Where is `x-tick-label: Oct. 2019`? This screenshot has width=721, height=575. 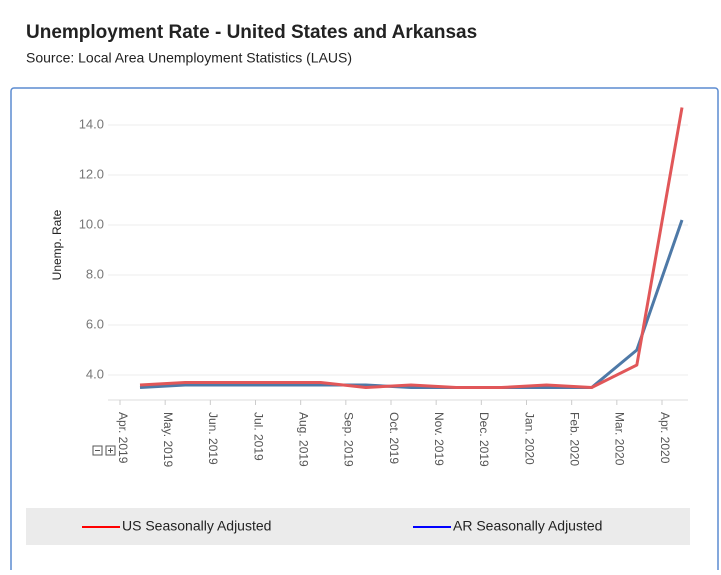 x-tick-label: Oct. 2019 is located at coordinates (394, 438).